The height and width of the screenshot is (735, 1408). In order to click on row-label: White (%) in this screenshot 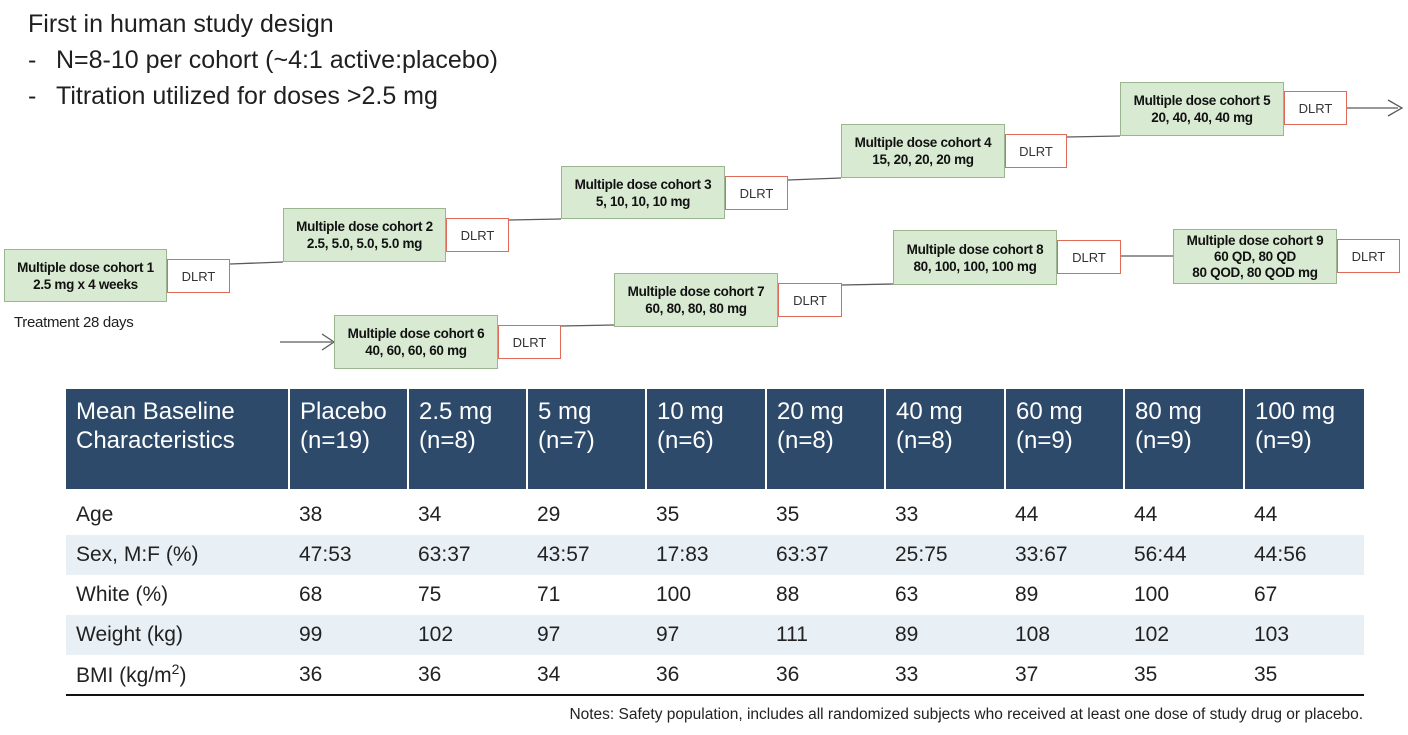, I will do `click(122, 594)`.